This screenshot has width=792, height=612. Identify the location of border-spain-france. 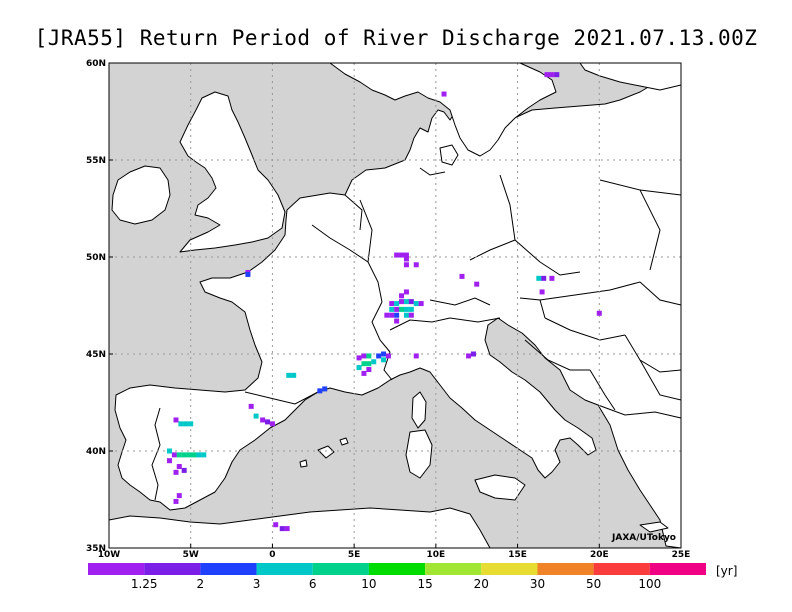
(281, 398).